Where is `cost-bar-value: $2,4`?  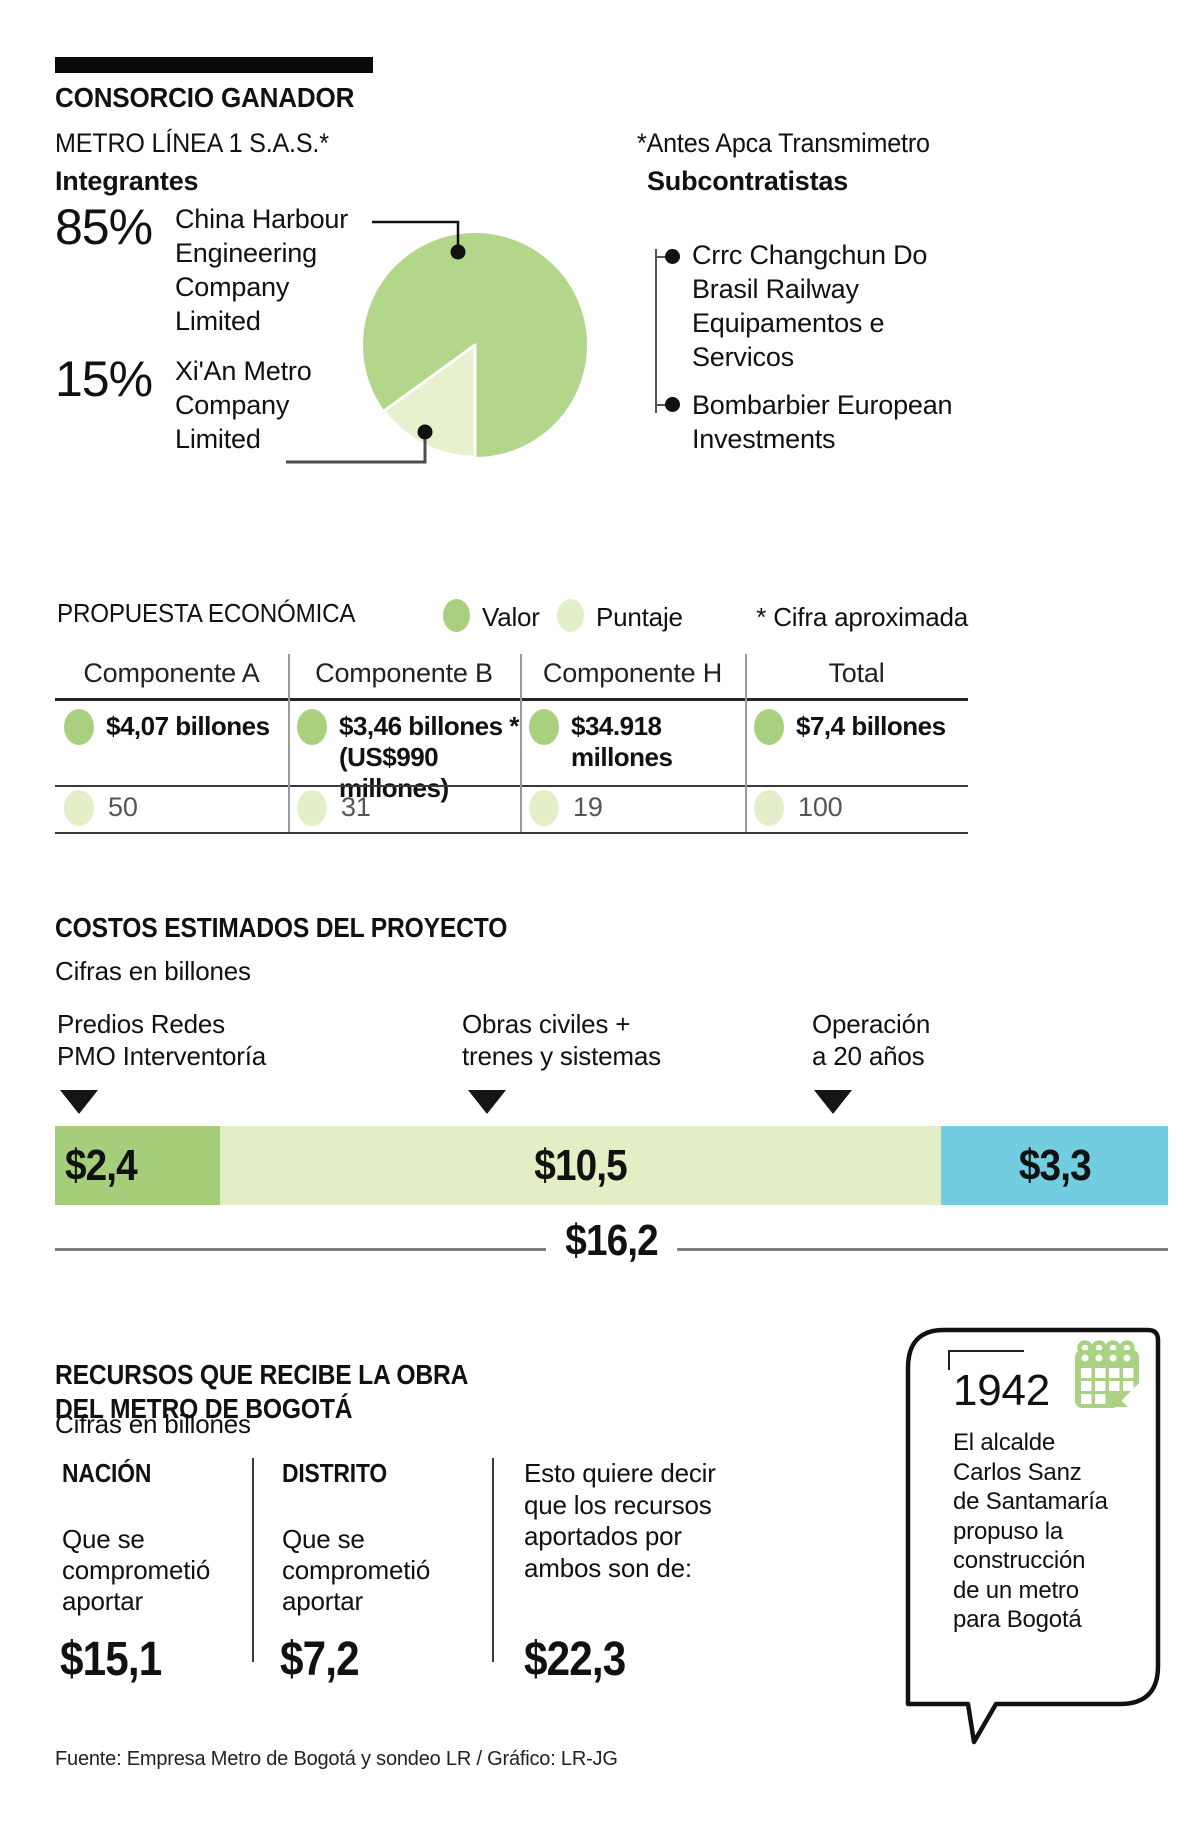 cost-bar-value: $2,4 is located at coordinates (101, 1165).